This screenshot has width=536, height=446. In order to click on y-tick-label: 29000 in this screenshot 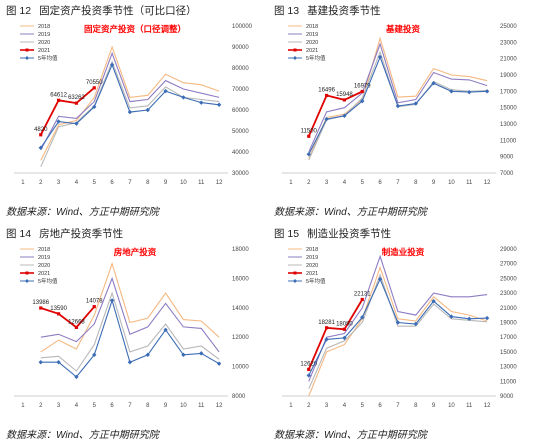, I will do `click(508, 250)`.